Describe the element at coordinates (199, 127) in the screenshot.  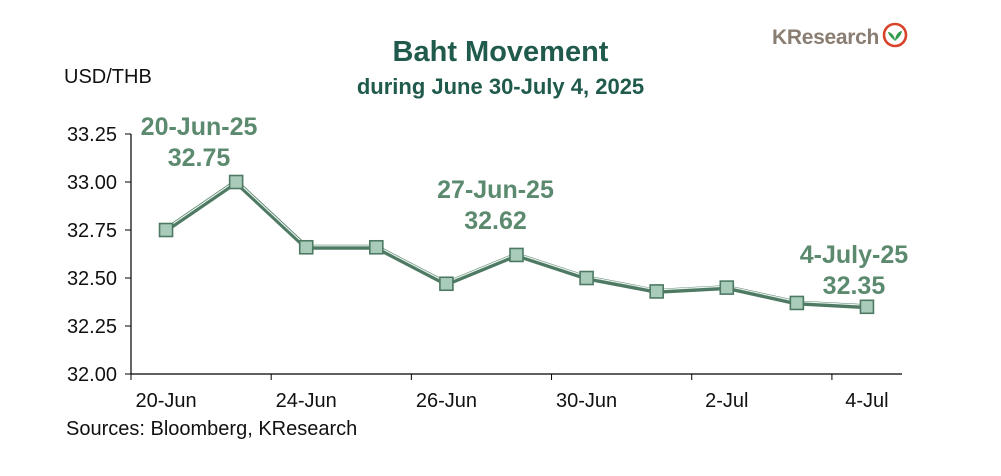
I see `annotation-date: 20-Jun-25` at that location.